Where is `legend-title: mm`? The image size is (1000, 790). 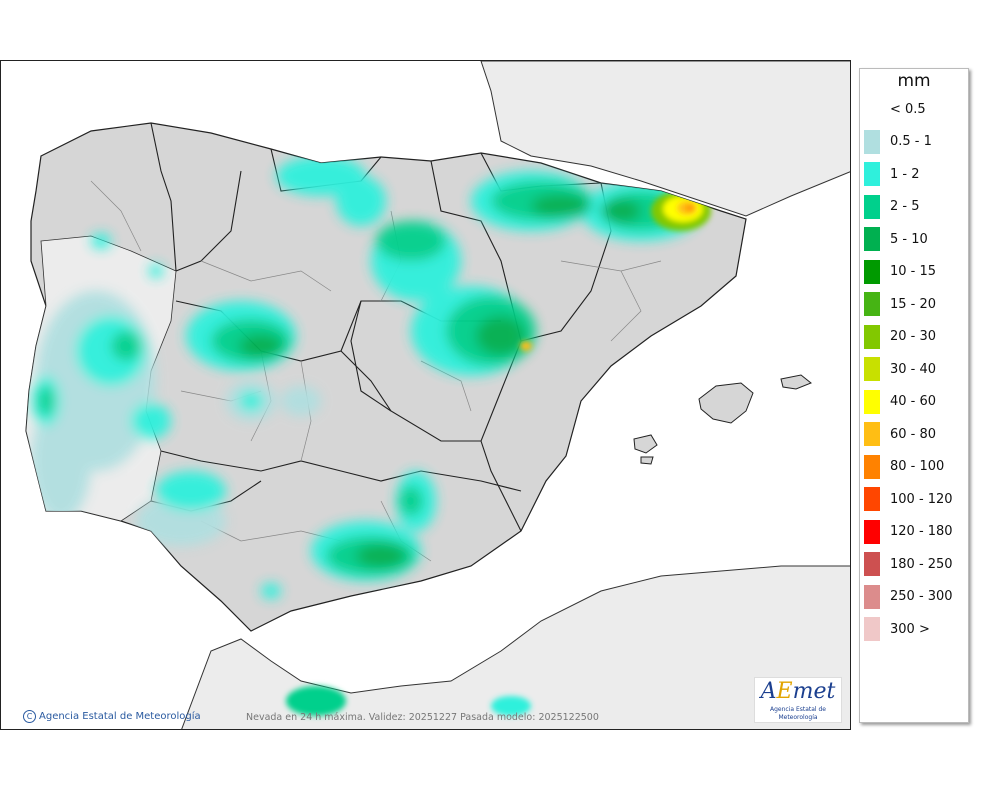 legend-title: mm is located at coordinates (914, 81).